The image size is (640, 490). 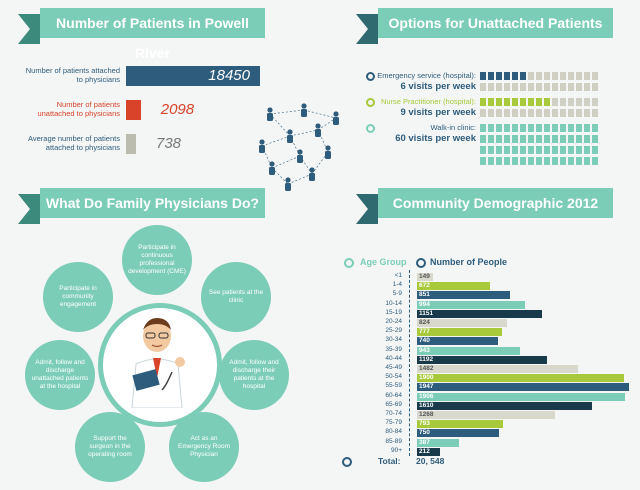 What do you see at coordinates (370, 76) in the screenshot?
I see `option-marker-icon` at bounding box center [370, 76].